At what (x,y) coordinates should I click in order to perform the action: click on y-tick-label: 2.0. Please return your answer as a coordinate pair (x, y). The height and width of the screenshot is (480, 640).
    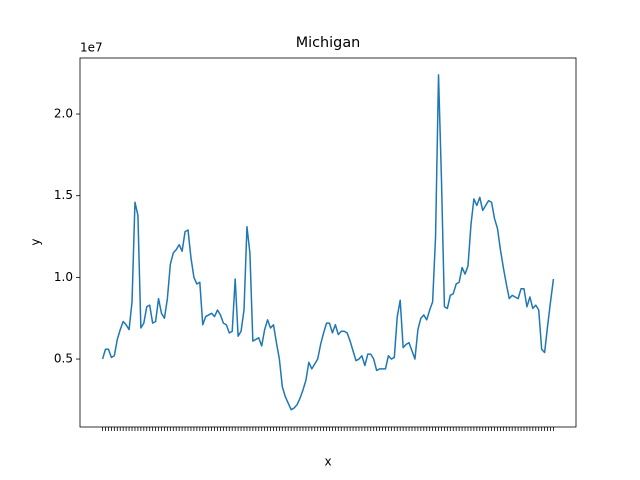
    Looking at the image, I should click on (63, 114).